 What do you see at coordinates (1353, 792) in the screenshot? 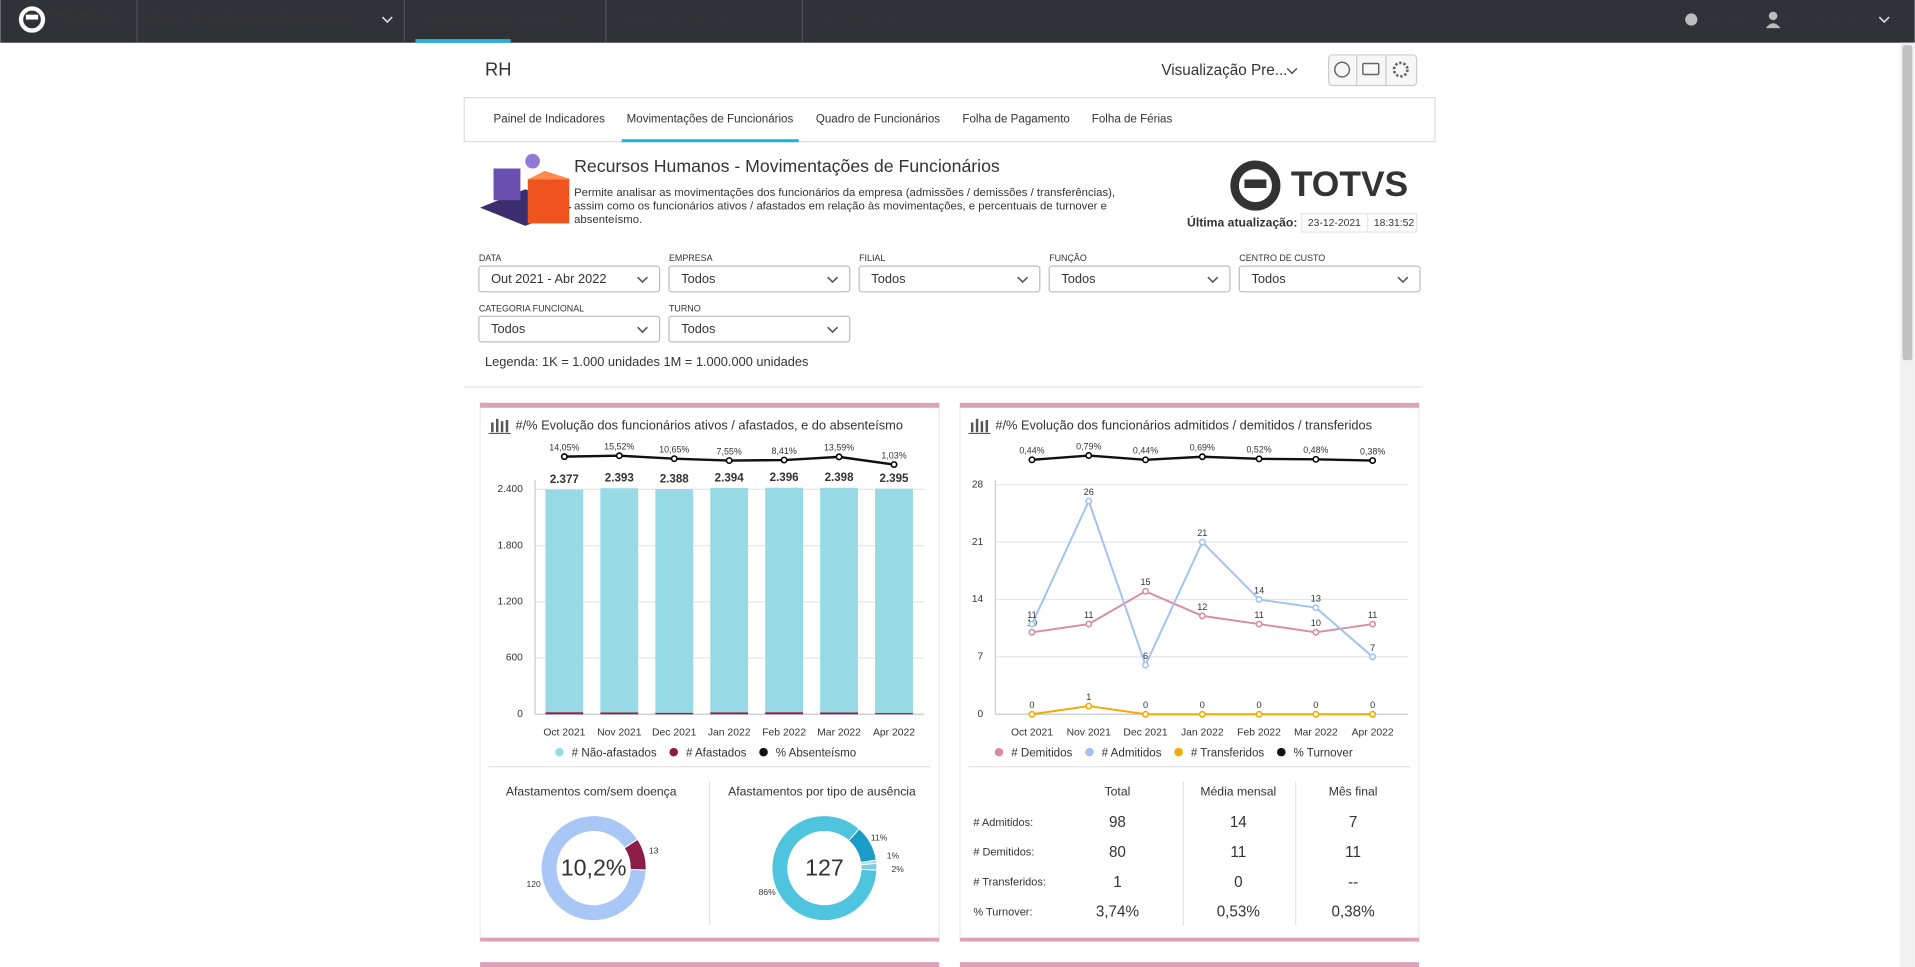
I see `table-header: Mês final` at bounding box center [1353, 792].